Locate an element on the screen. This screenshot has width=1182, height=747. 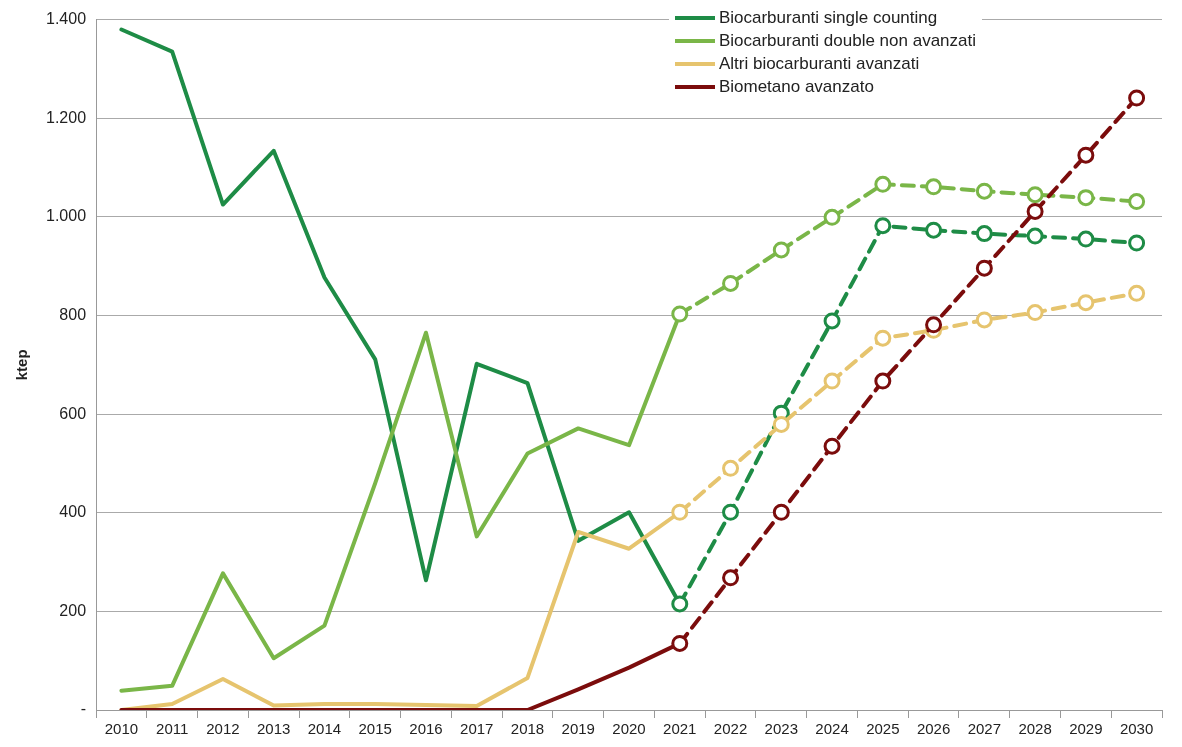
x-tick-label: 2022 is located at coordinates (730, 729).